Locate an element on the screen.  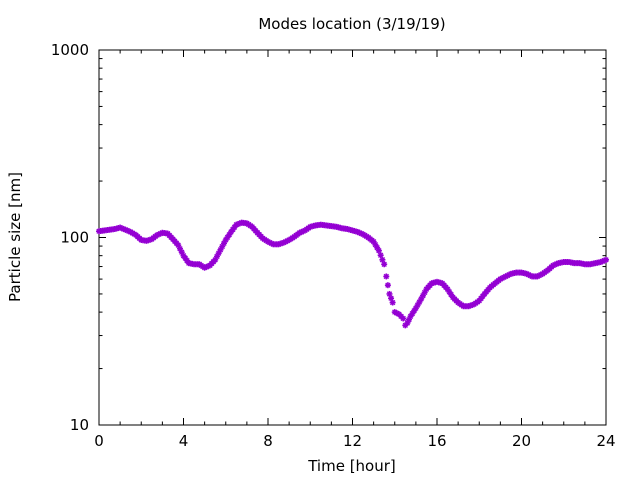
y-tick-label: 1000 is located at coordinates (70, 50).